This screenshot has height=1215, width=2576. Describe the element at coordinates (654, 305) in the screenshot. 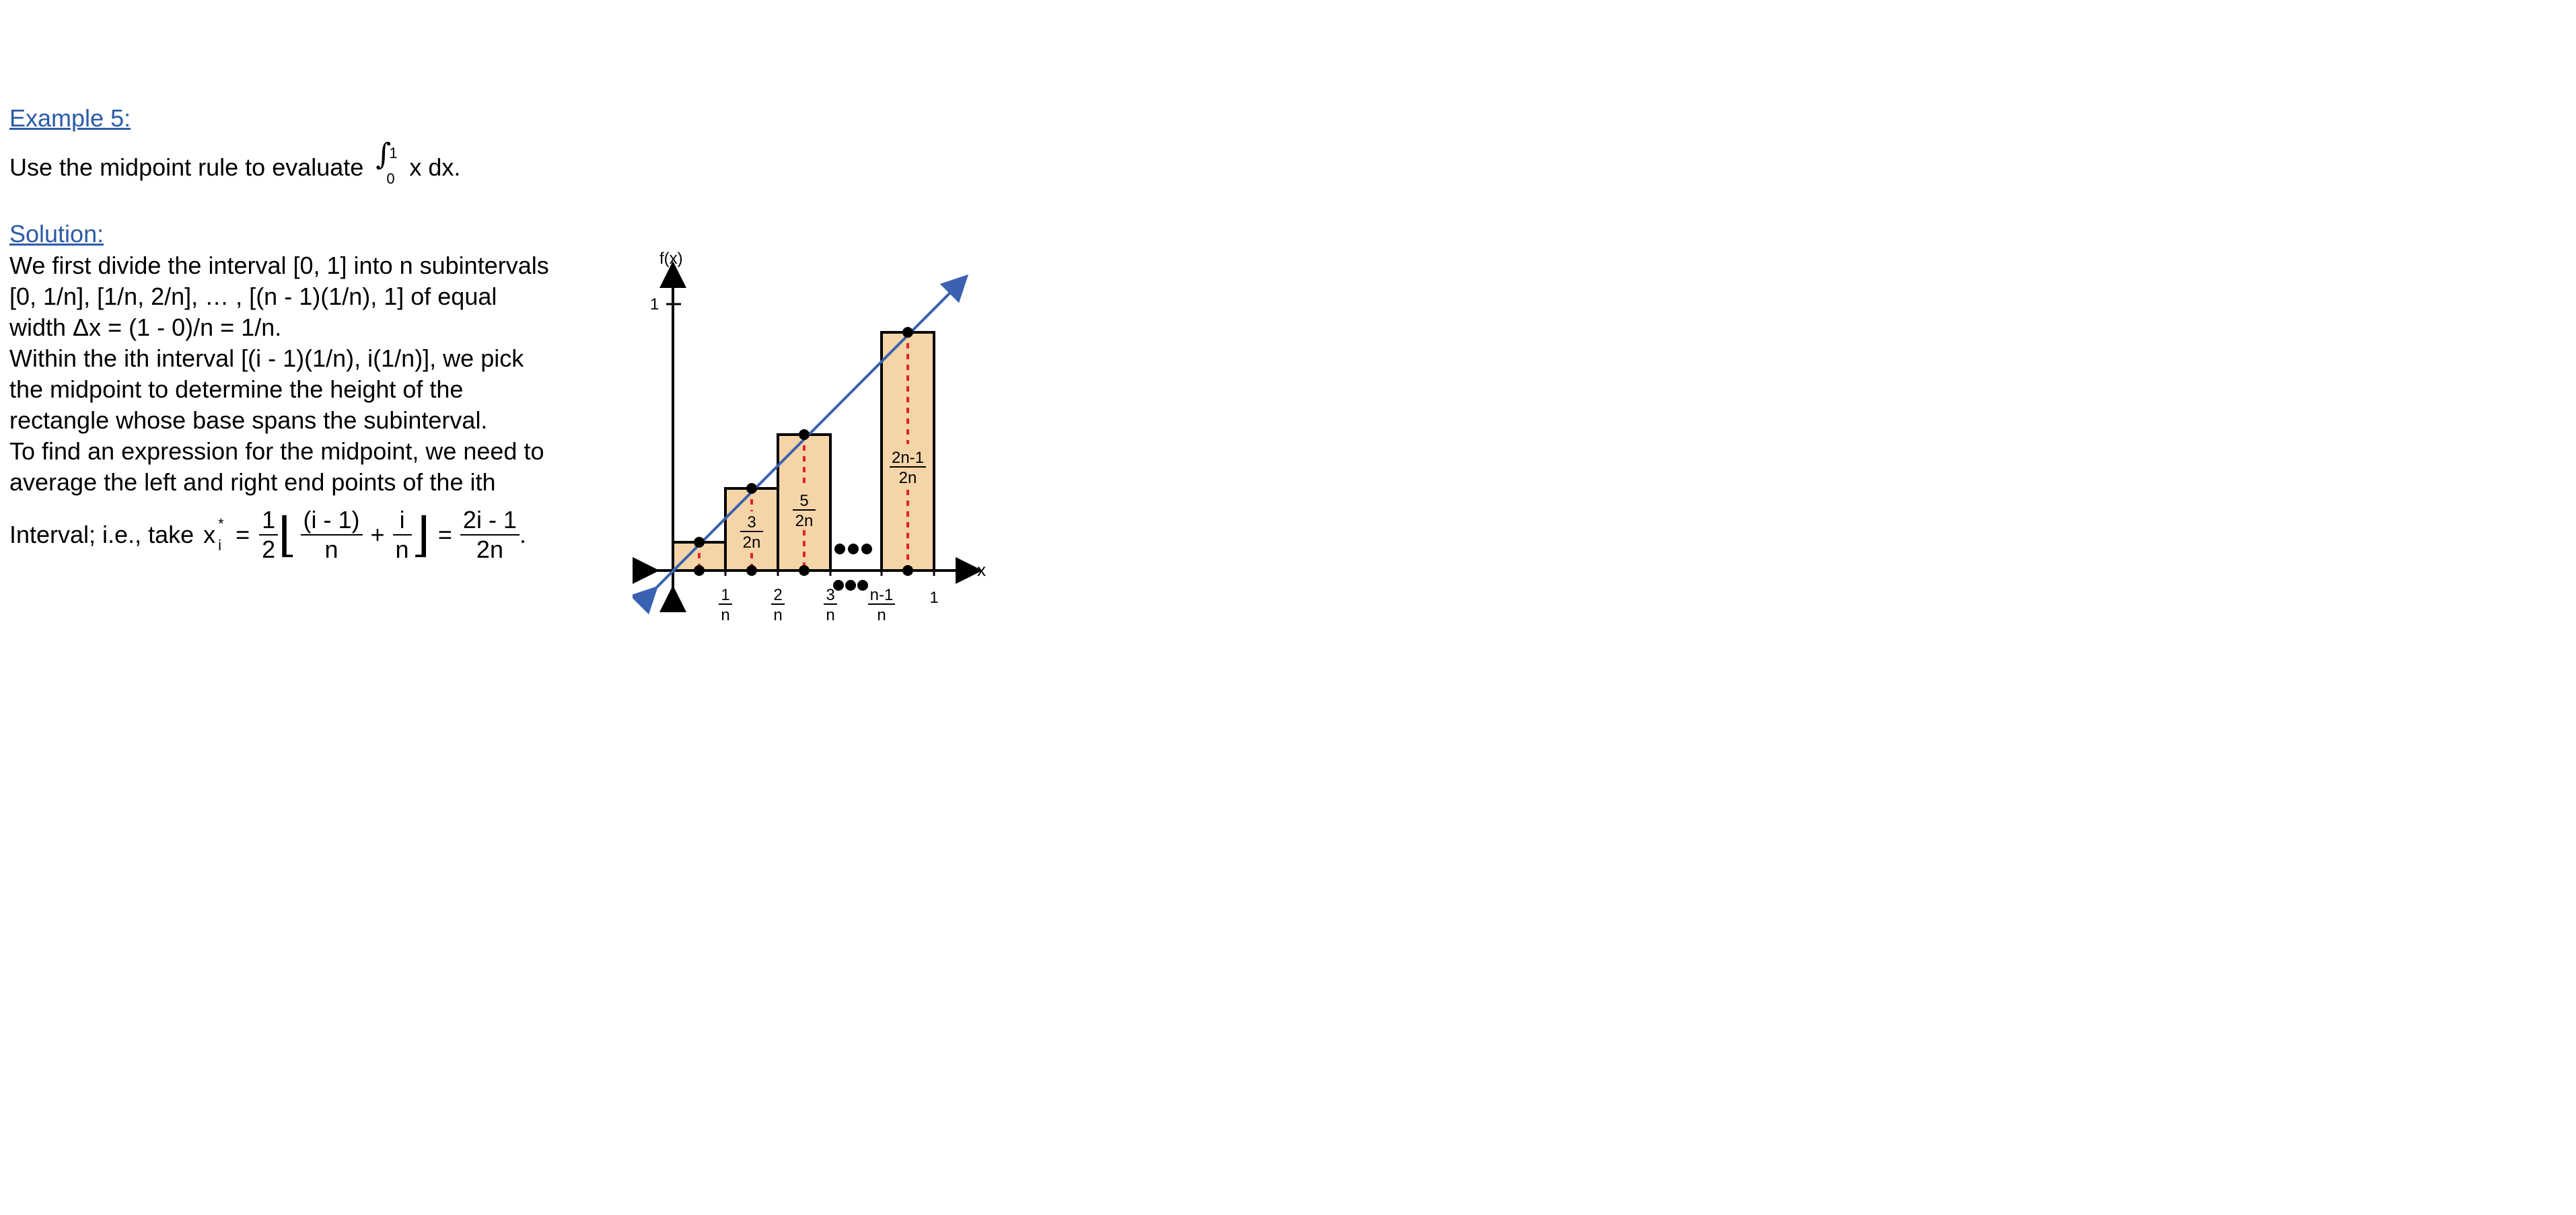

I see `y-tick-label: 1` at that location.